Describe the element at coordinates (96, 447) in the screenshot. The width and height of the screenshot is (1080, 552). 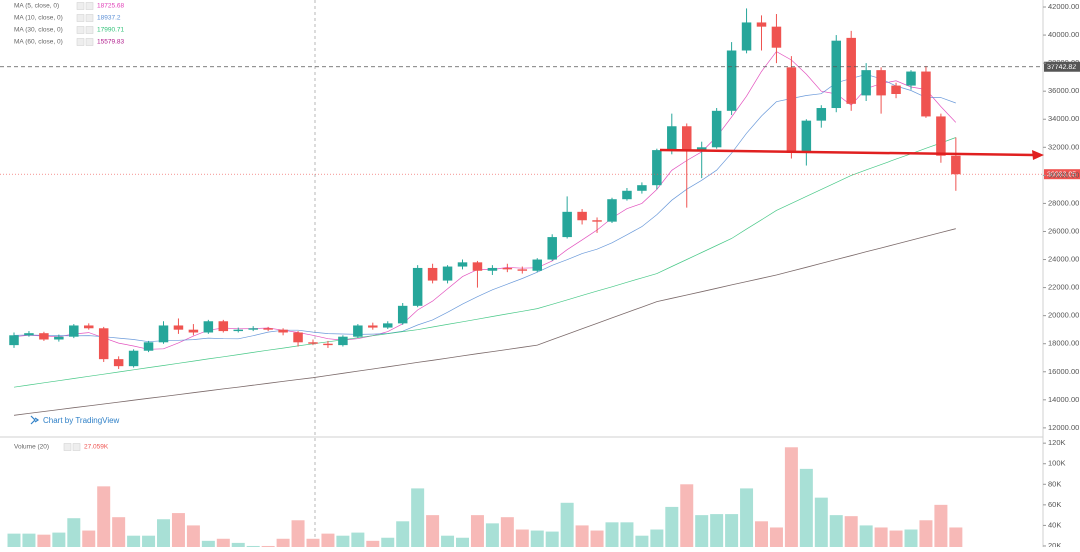
I see `volume-legend-value: 27.059K` at that location.